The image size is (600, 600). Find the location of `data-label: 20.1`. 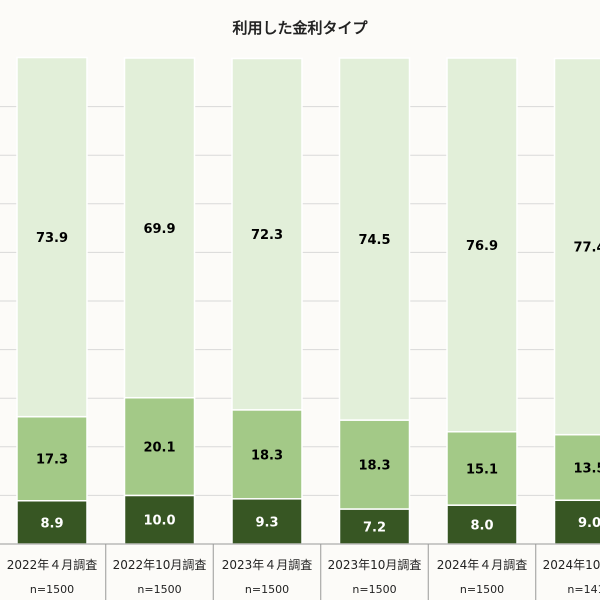

data-label: 20.1 is located at coordinates (159, 448).